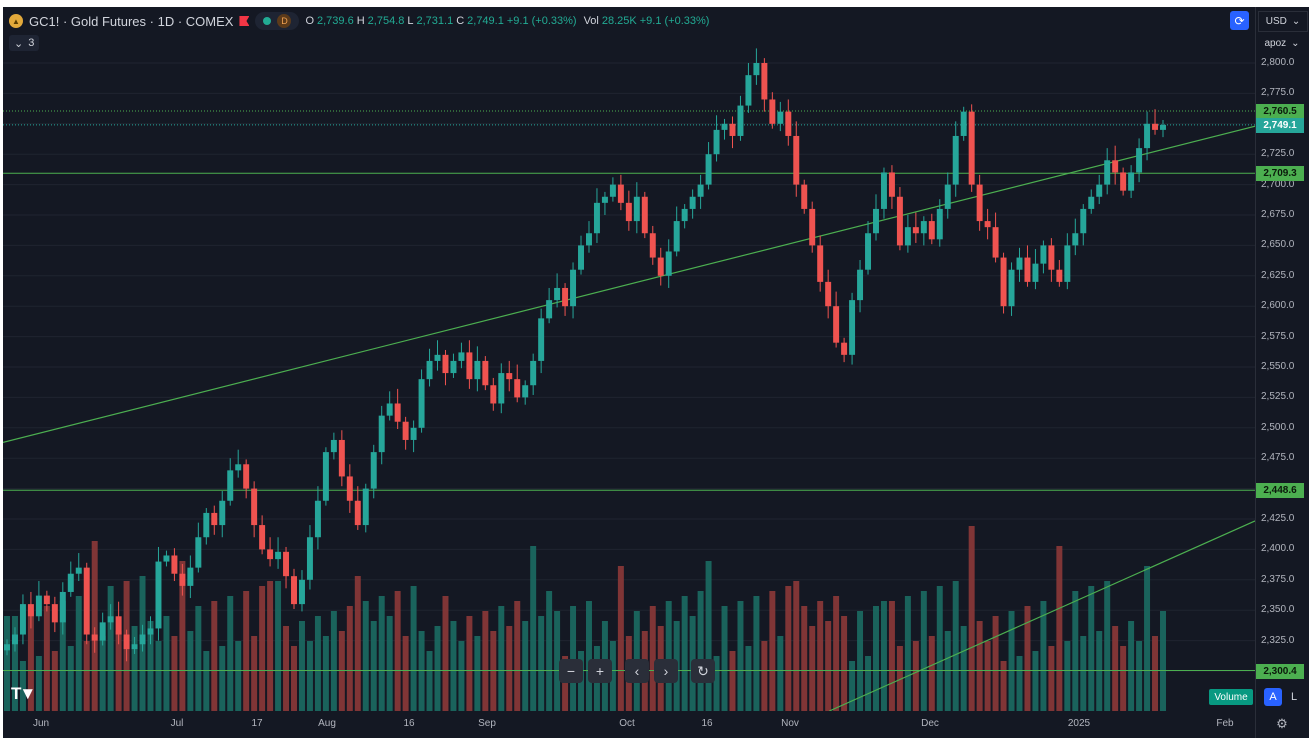 This screenshot has height=748, width=1312. I want to click on flag-icon, so click(244, 21).